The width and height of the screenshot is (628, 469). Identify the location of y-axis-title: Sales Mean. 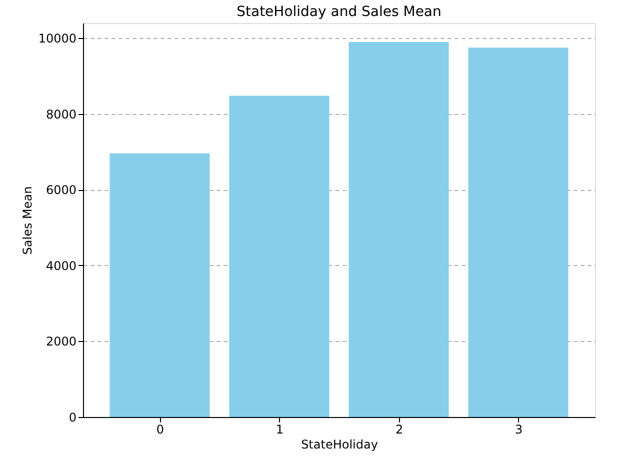
(27, 220).